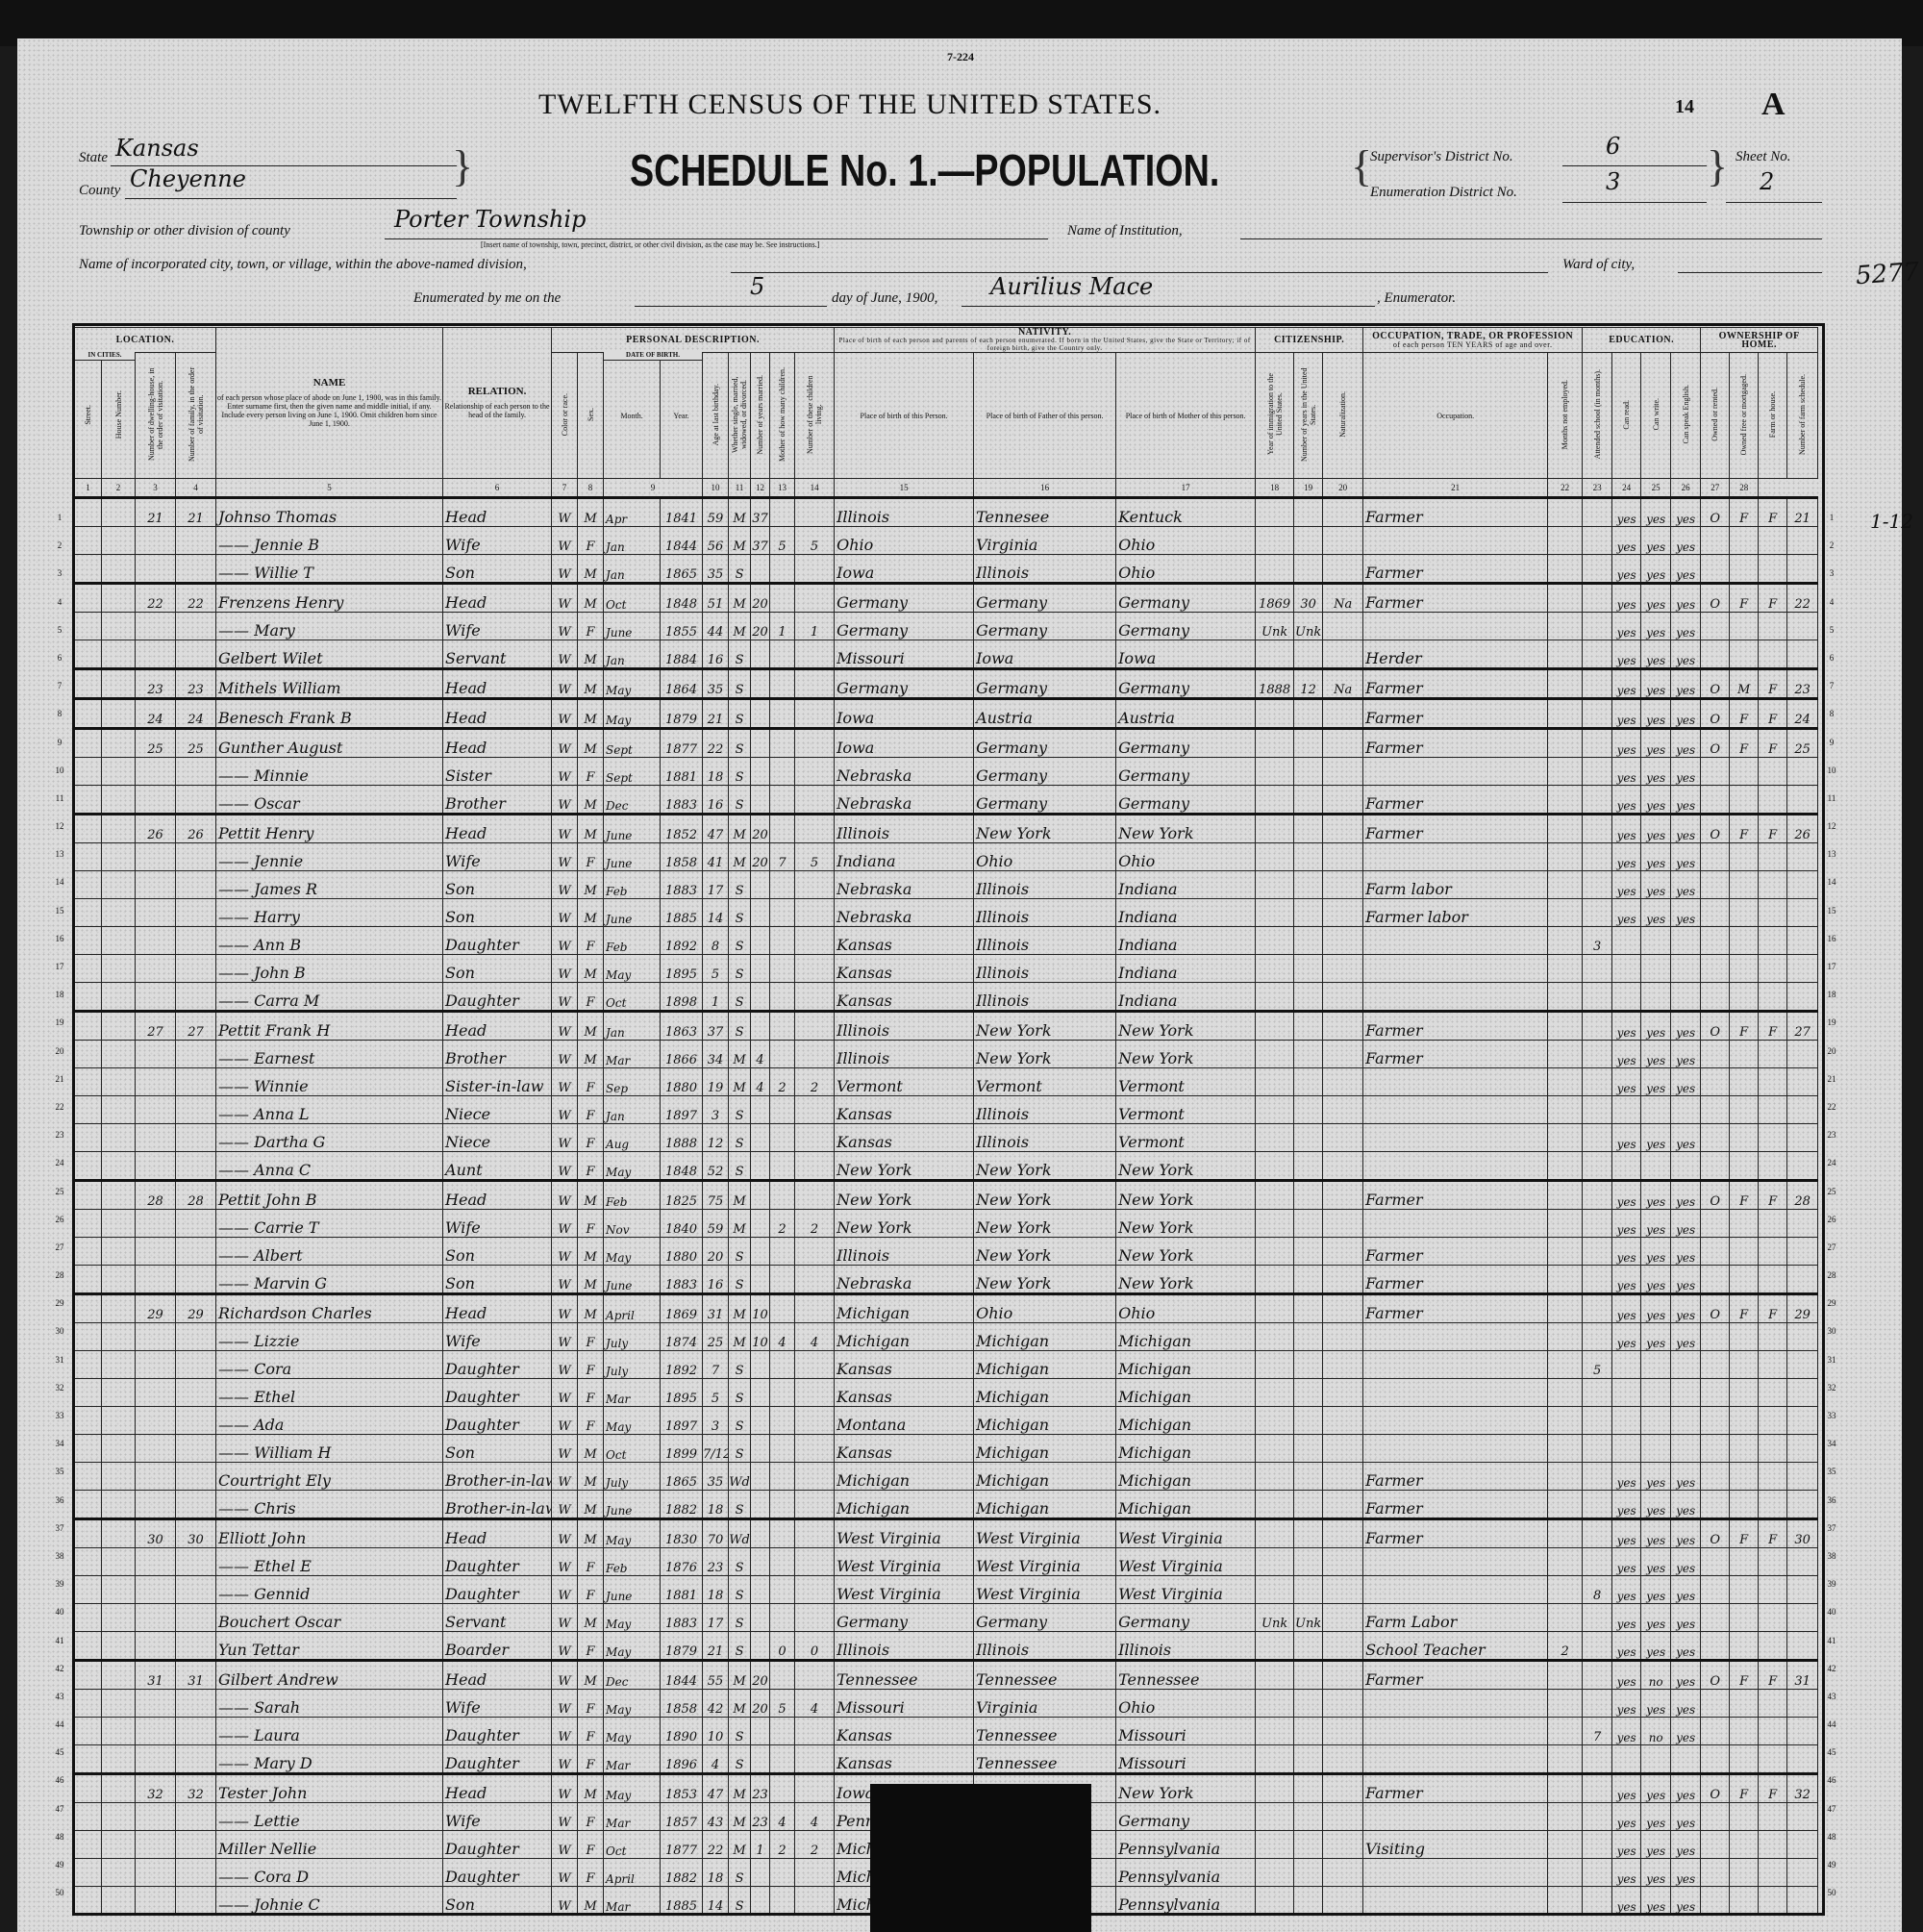 The width and height of the screenshot is (1923, 1932). Describe the element at coordinates (329, 800) in the screenshot. I see `person-name: —— Oscar` at that location.